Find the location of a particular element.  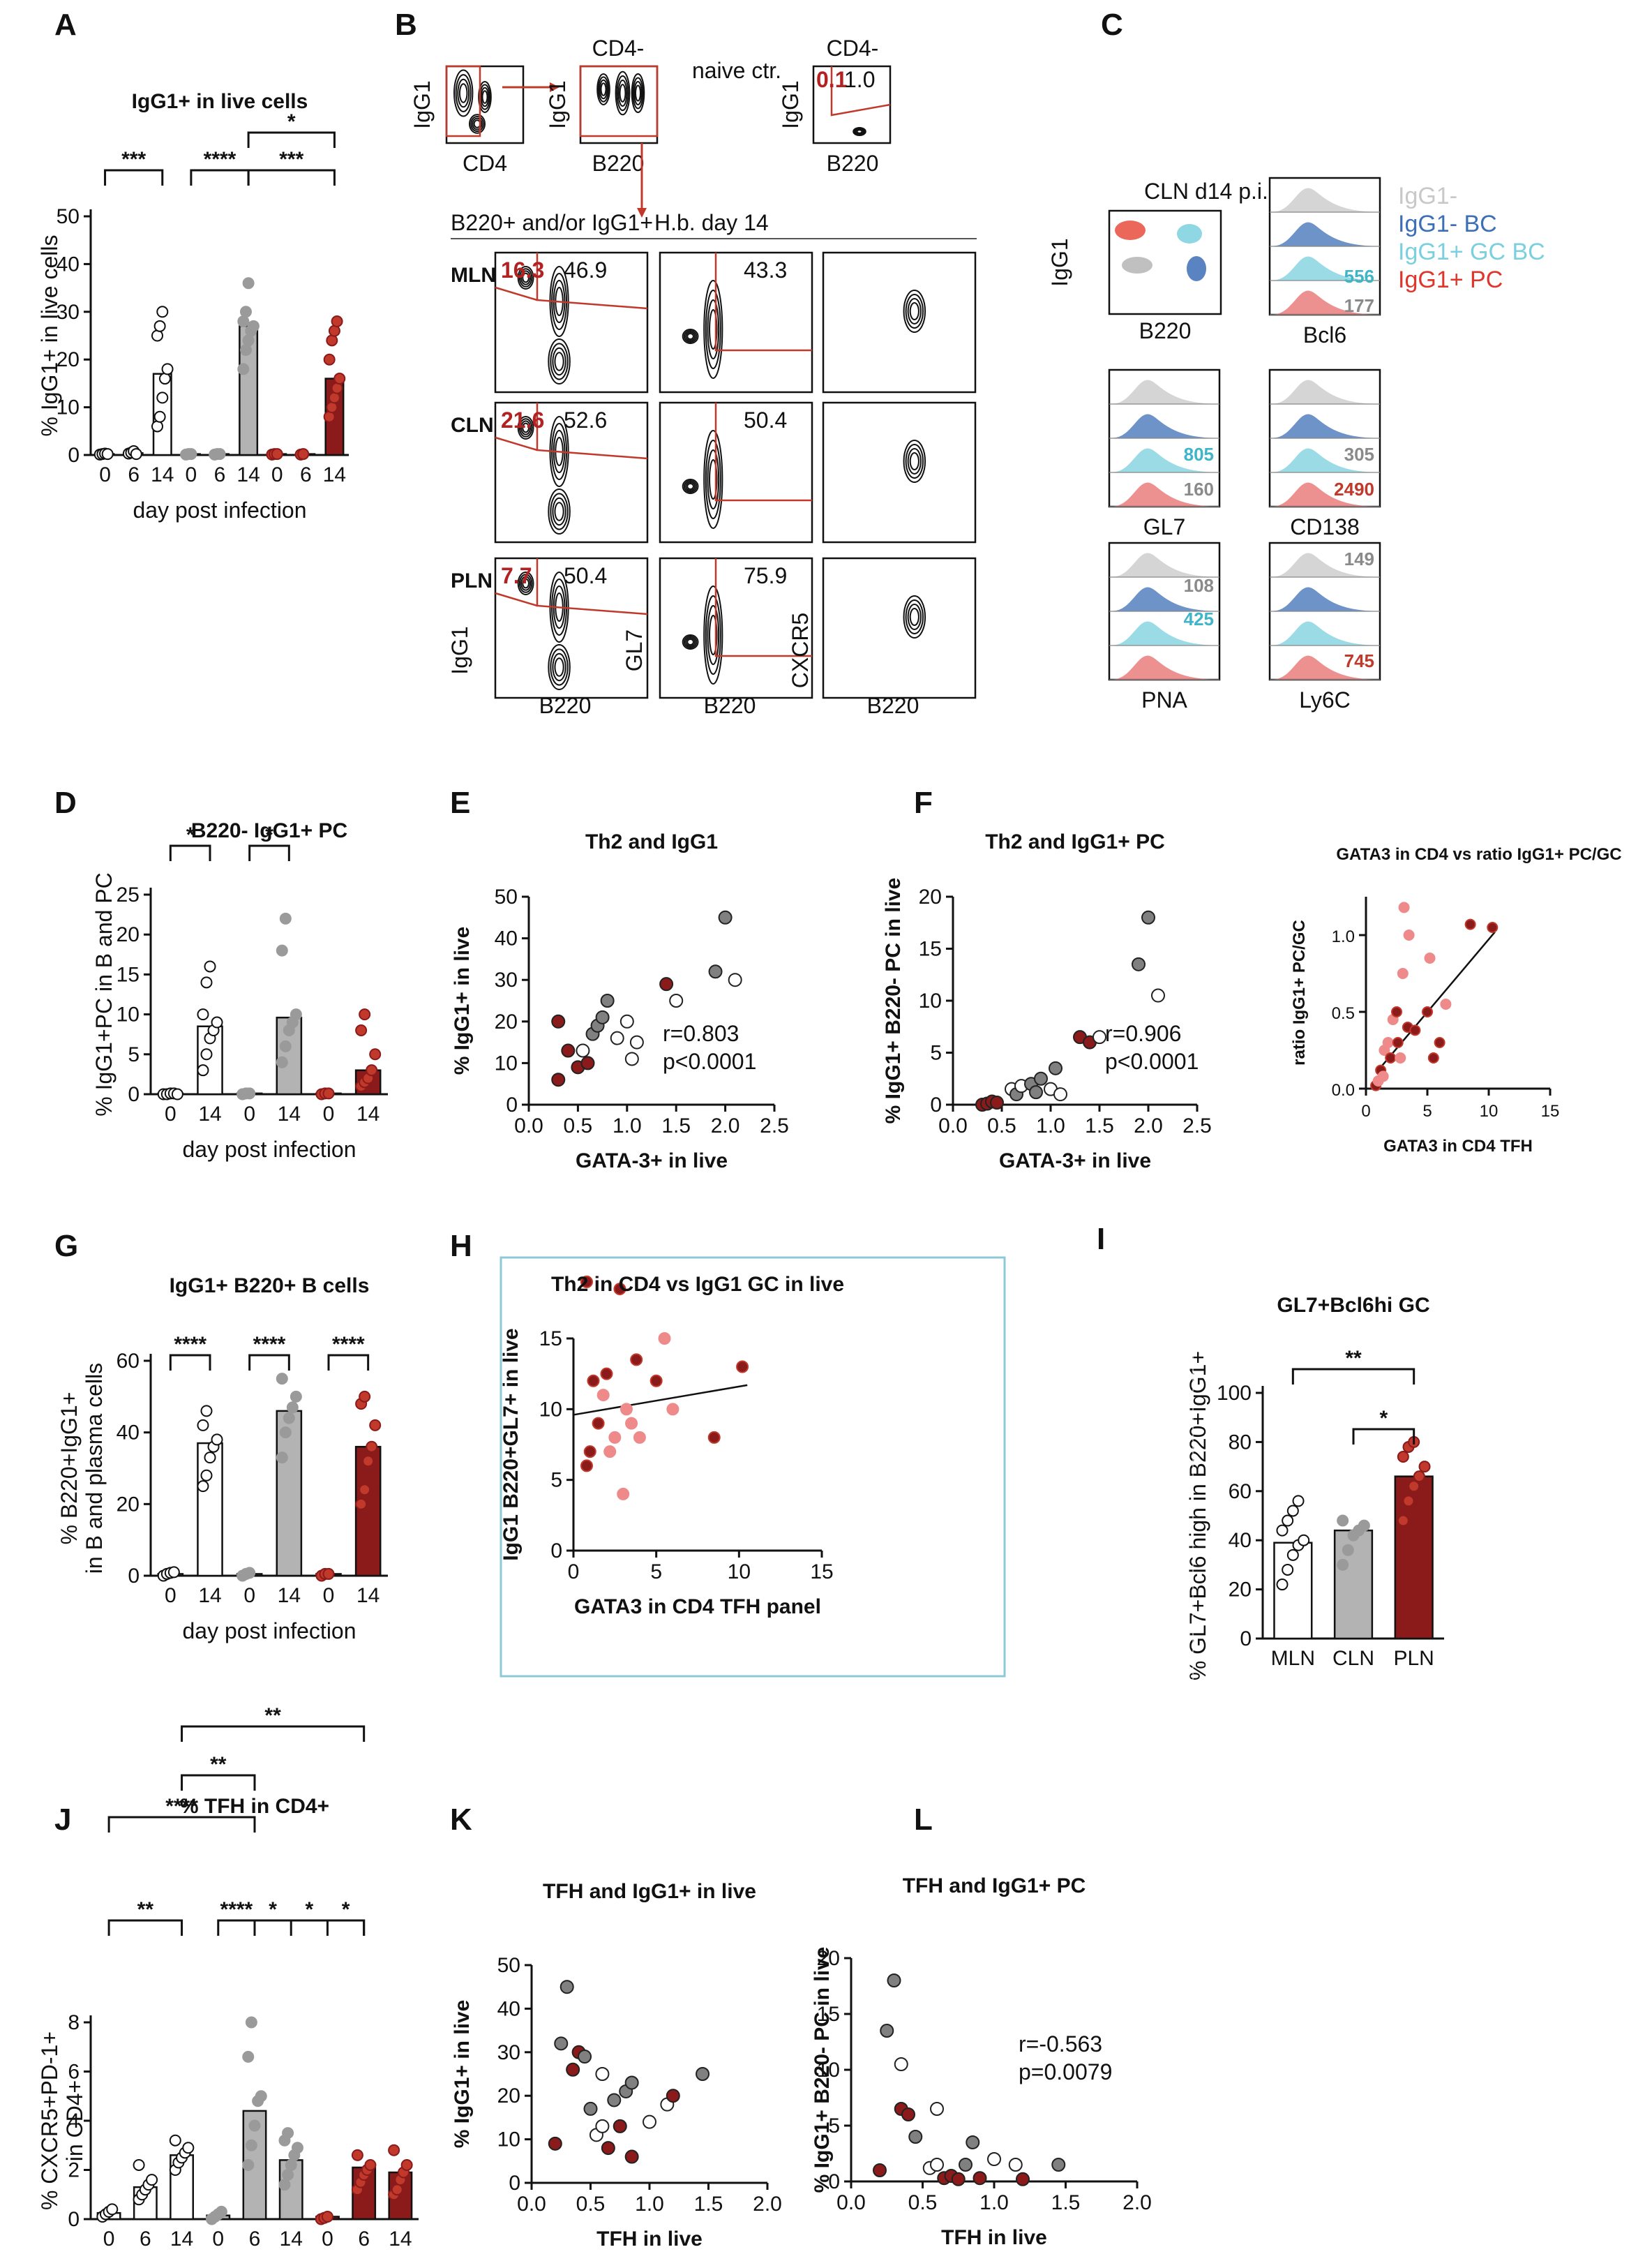

x-axis-label: GATA3 in CD4 TFH is located at coordinates (1458, 1146).